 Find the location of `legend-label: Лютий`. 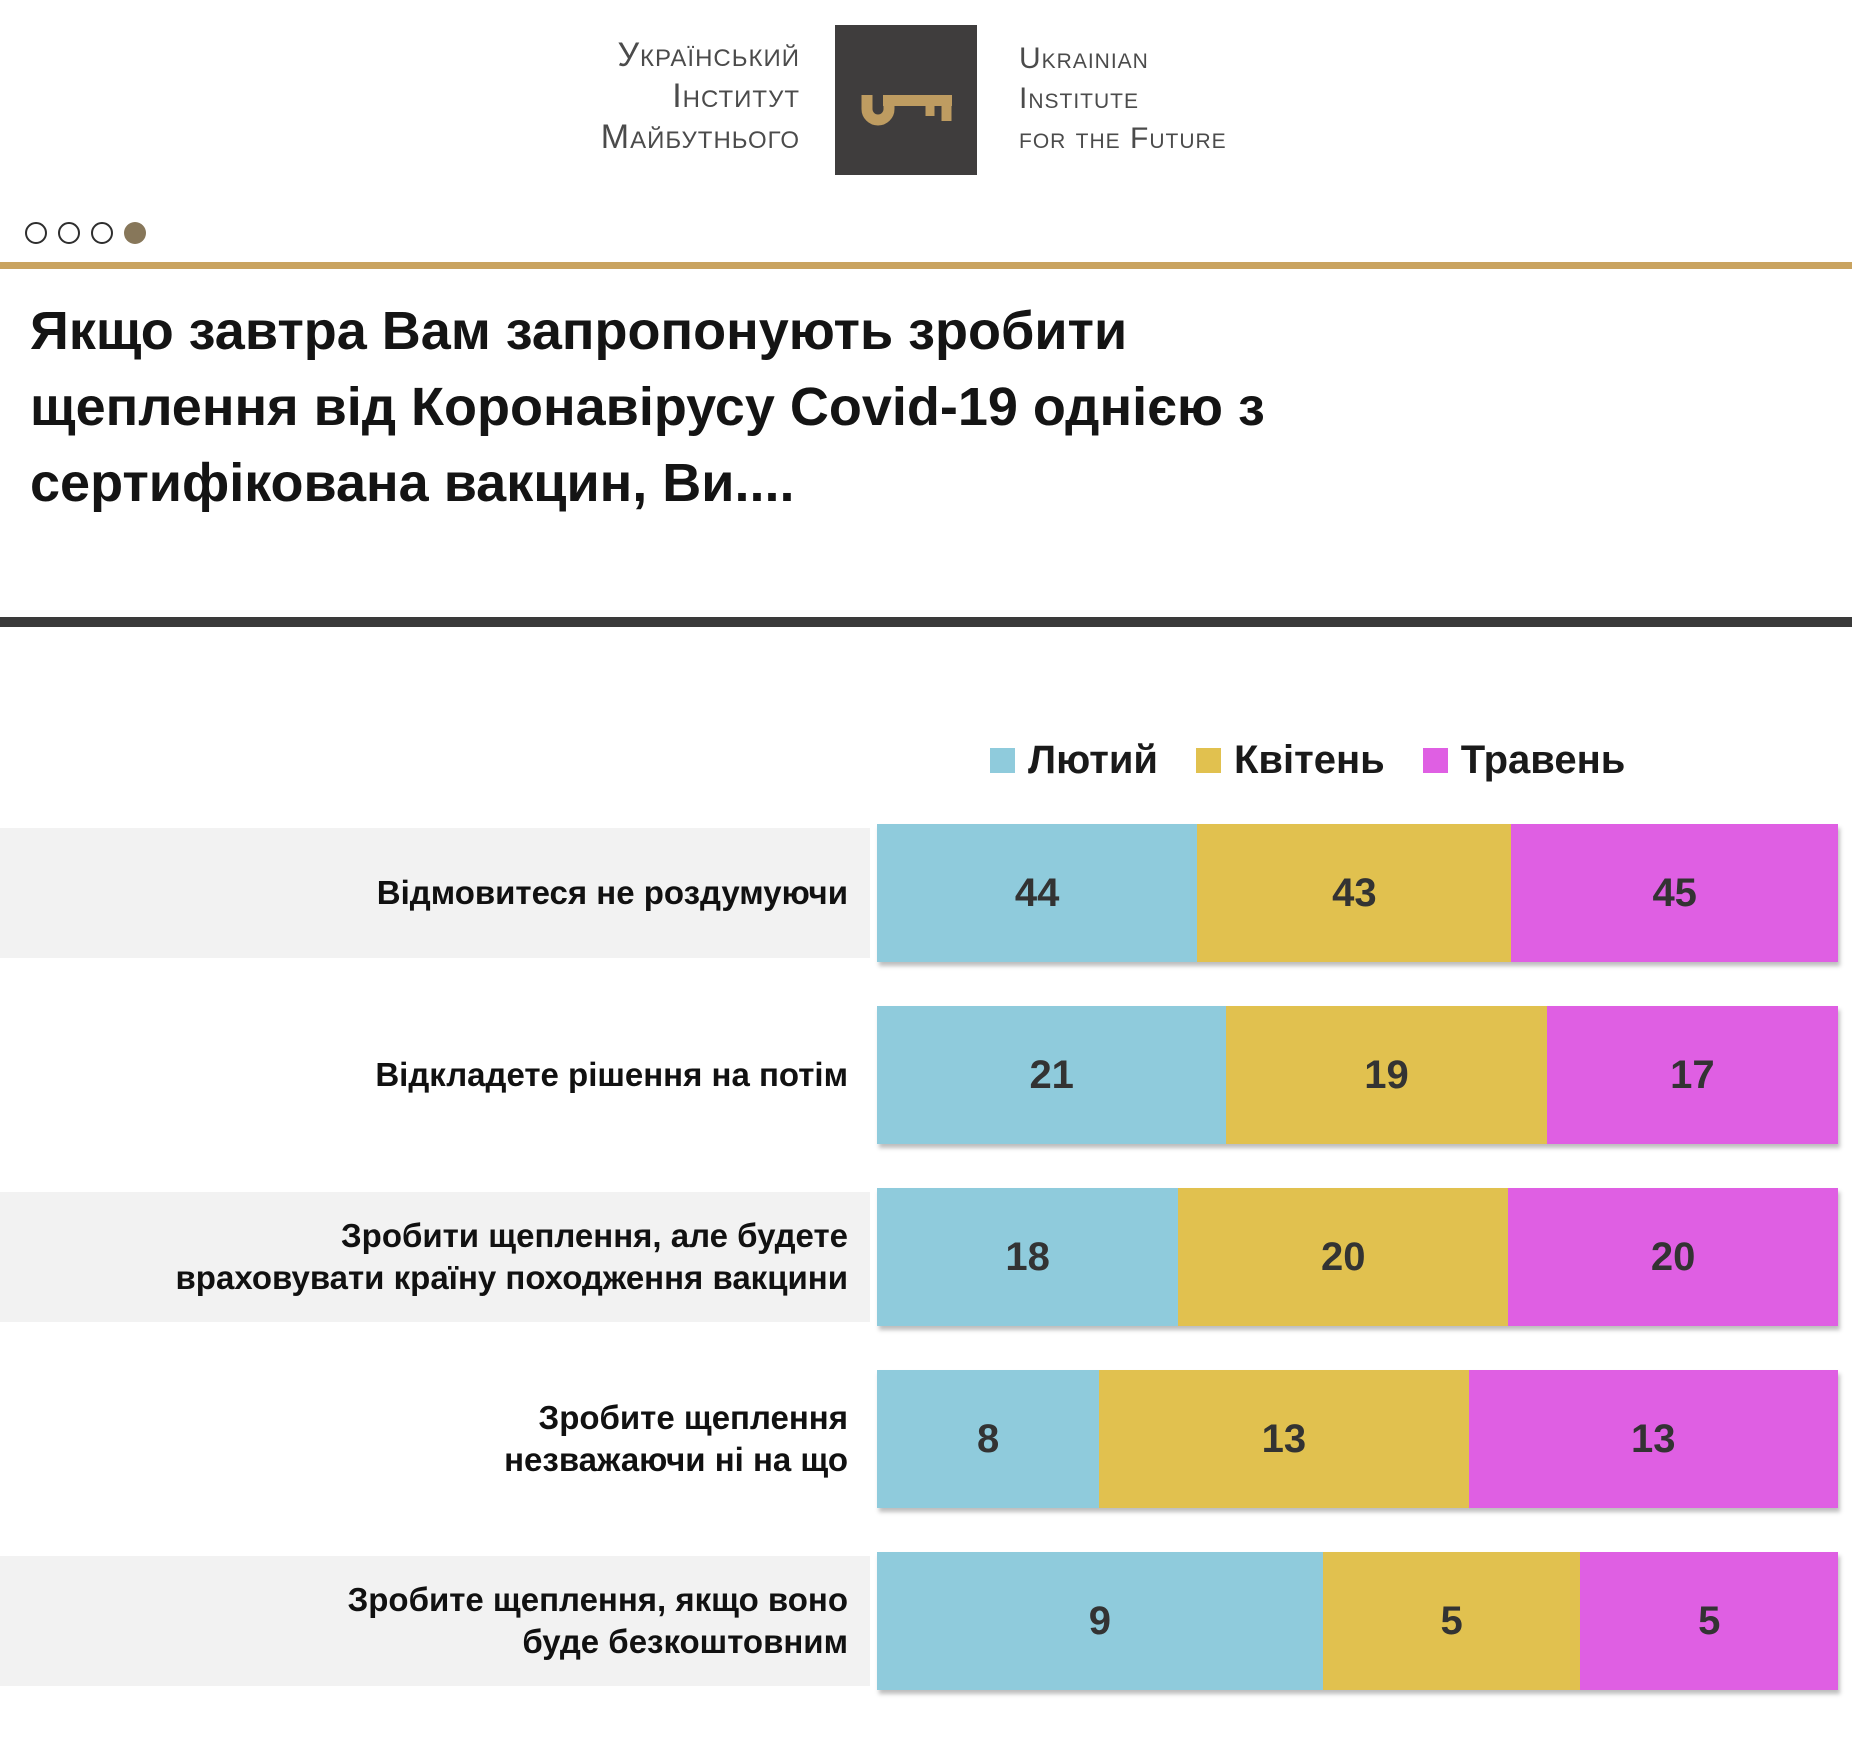

legend-label: Лютий is located at coordinates (1093, 759).